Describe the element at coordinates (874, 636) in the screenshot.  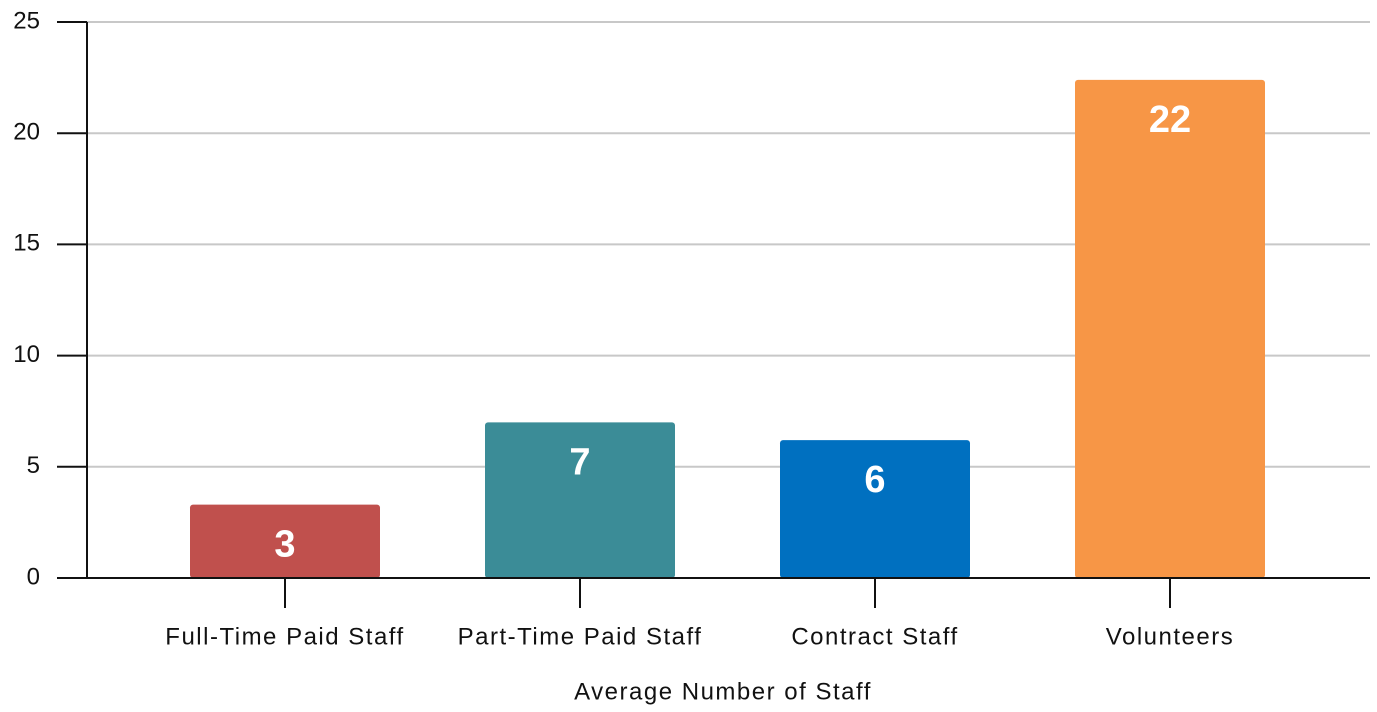
I see `x-tick-label: Contract Staff` at that location.